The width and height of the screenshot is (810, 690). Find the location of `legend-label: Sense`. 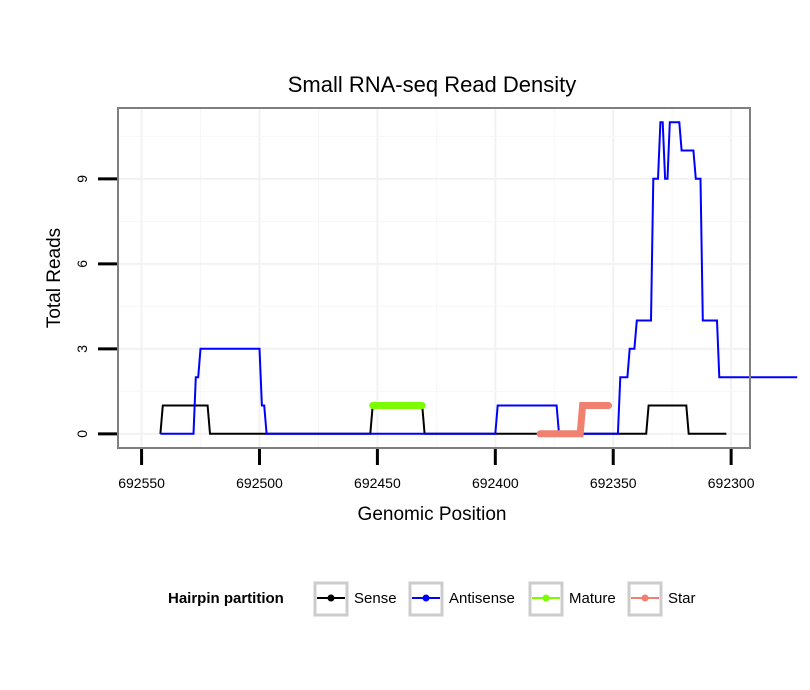

legend-label: Sense is located at coordinates (375, 598).